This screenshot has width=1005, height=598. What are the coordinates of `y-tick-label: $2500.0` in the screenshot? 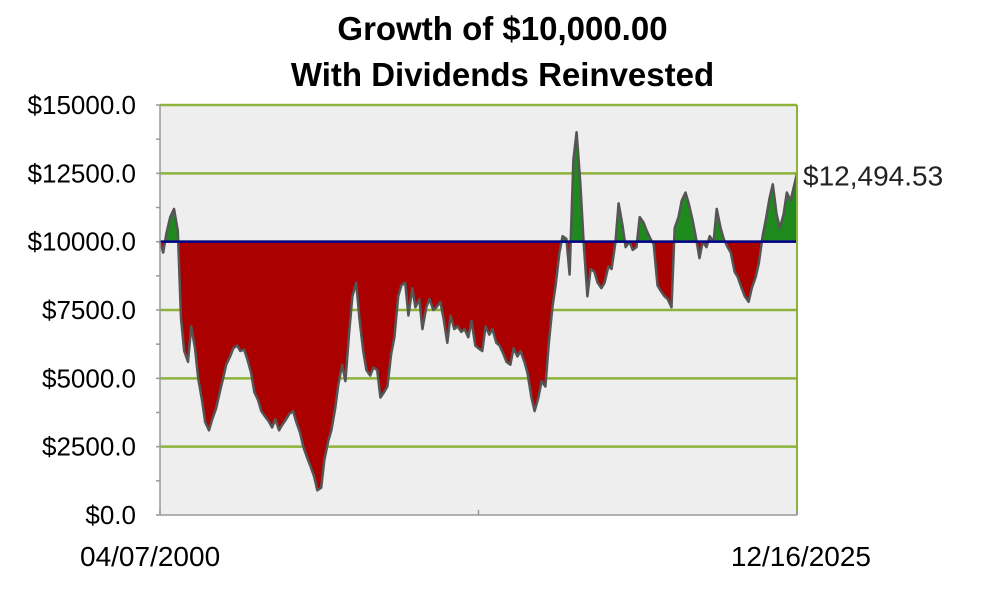 It's located at (89, 447).